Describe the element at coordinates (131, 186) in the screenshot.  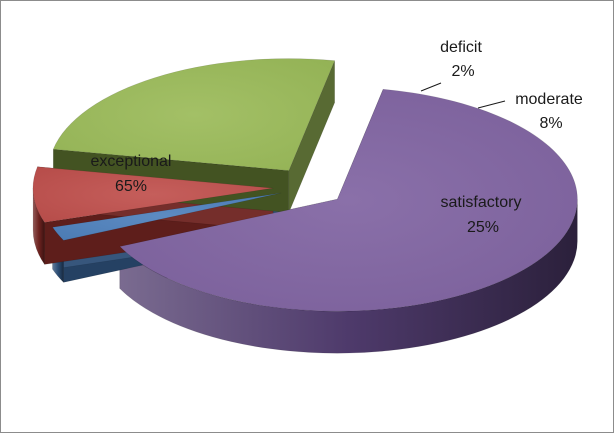
I see `data-label-exceptional-percent: 65%` at that location.